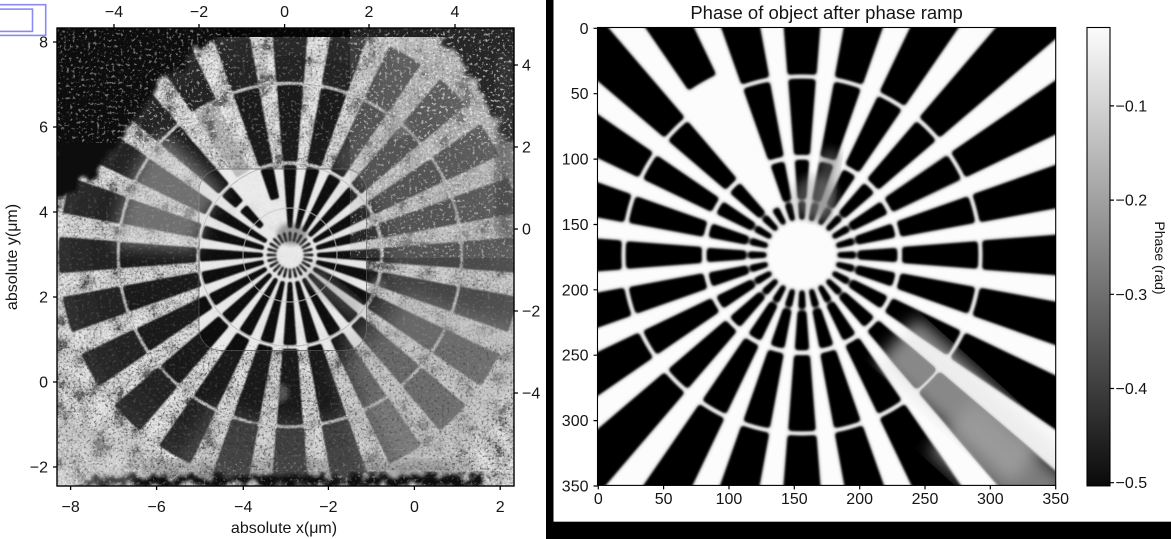 This screenshot has height=539, width=1171. What do you see at coordinates (1160, 257) in the screenshot?
I see `svg-text: Phase (rad)` at bounding box center [1160, 257].